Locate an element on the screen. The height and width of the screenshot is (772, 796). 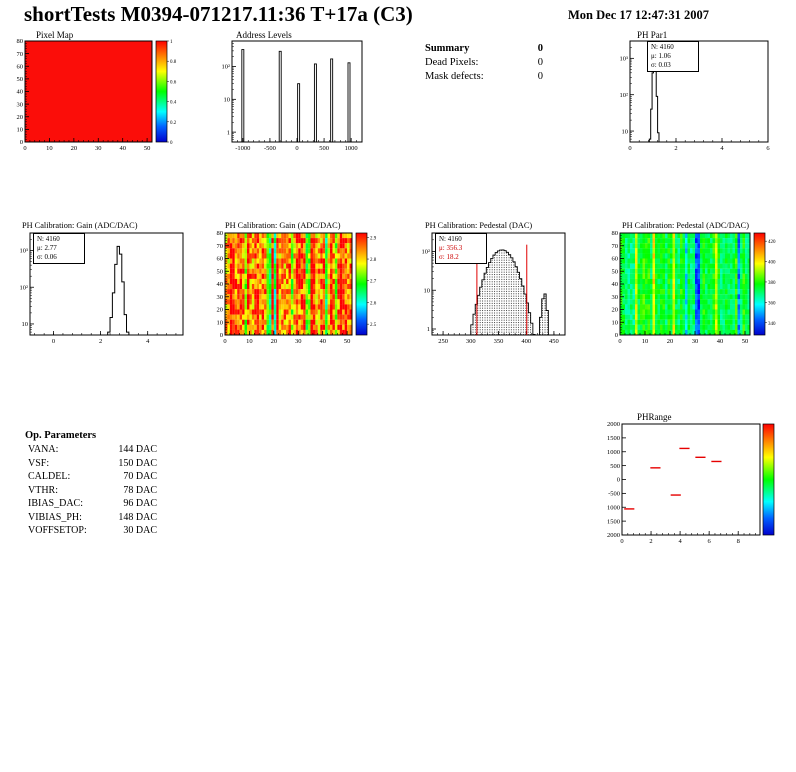
param-value: 70 DAC is located at coordinates (140, 476).